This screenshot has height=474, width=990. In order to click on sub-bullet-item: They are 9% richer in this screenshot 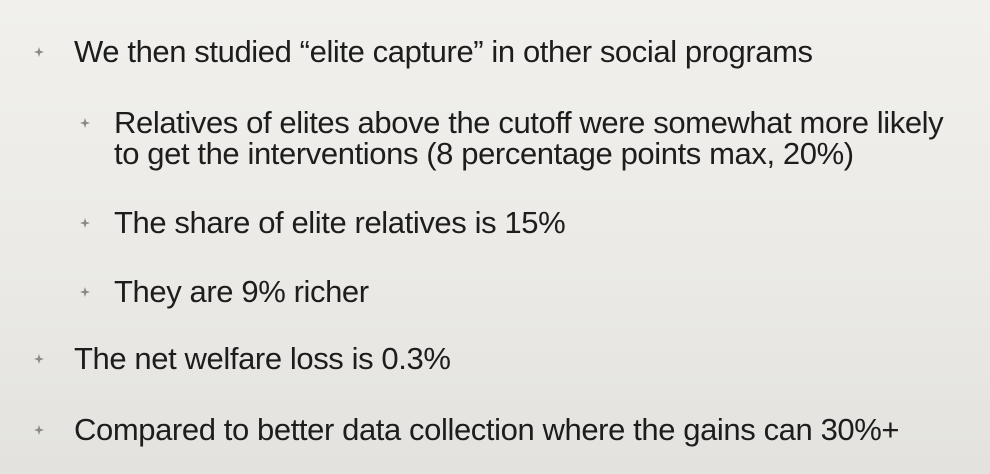, I will do `click(495, 296)`.